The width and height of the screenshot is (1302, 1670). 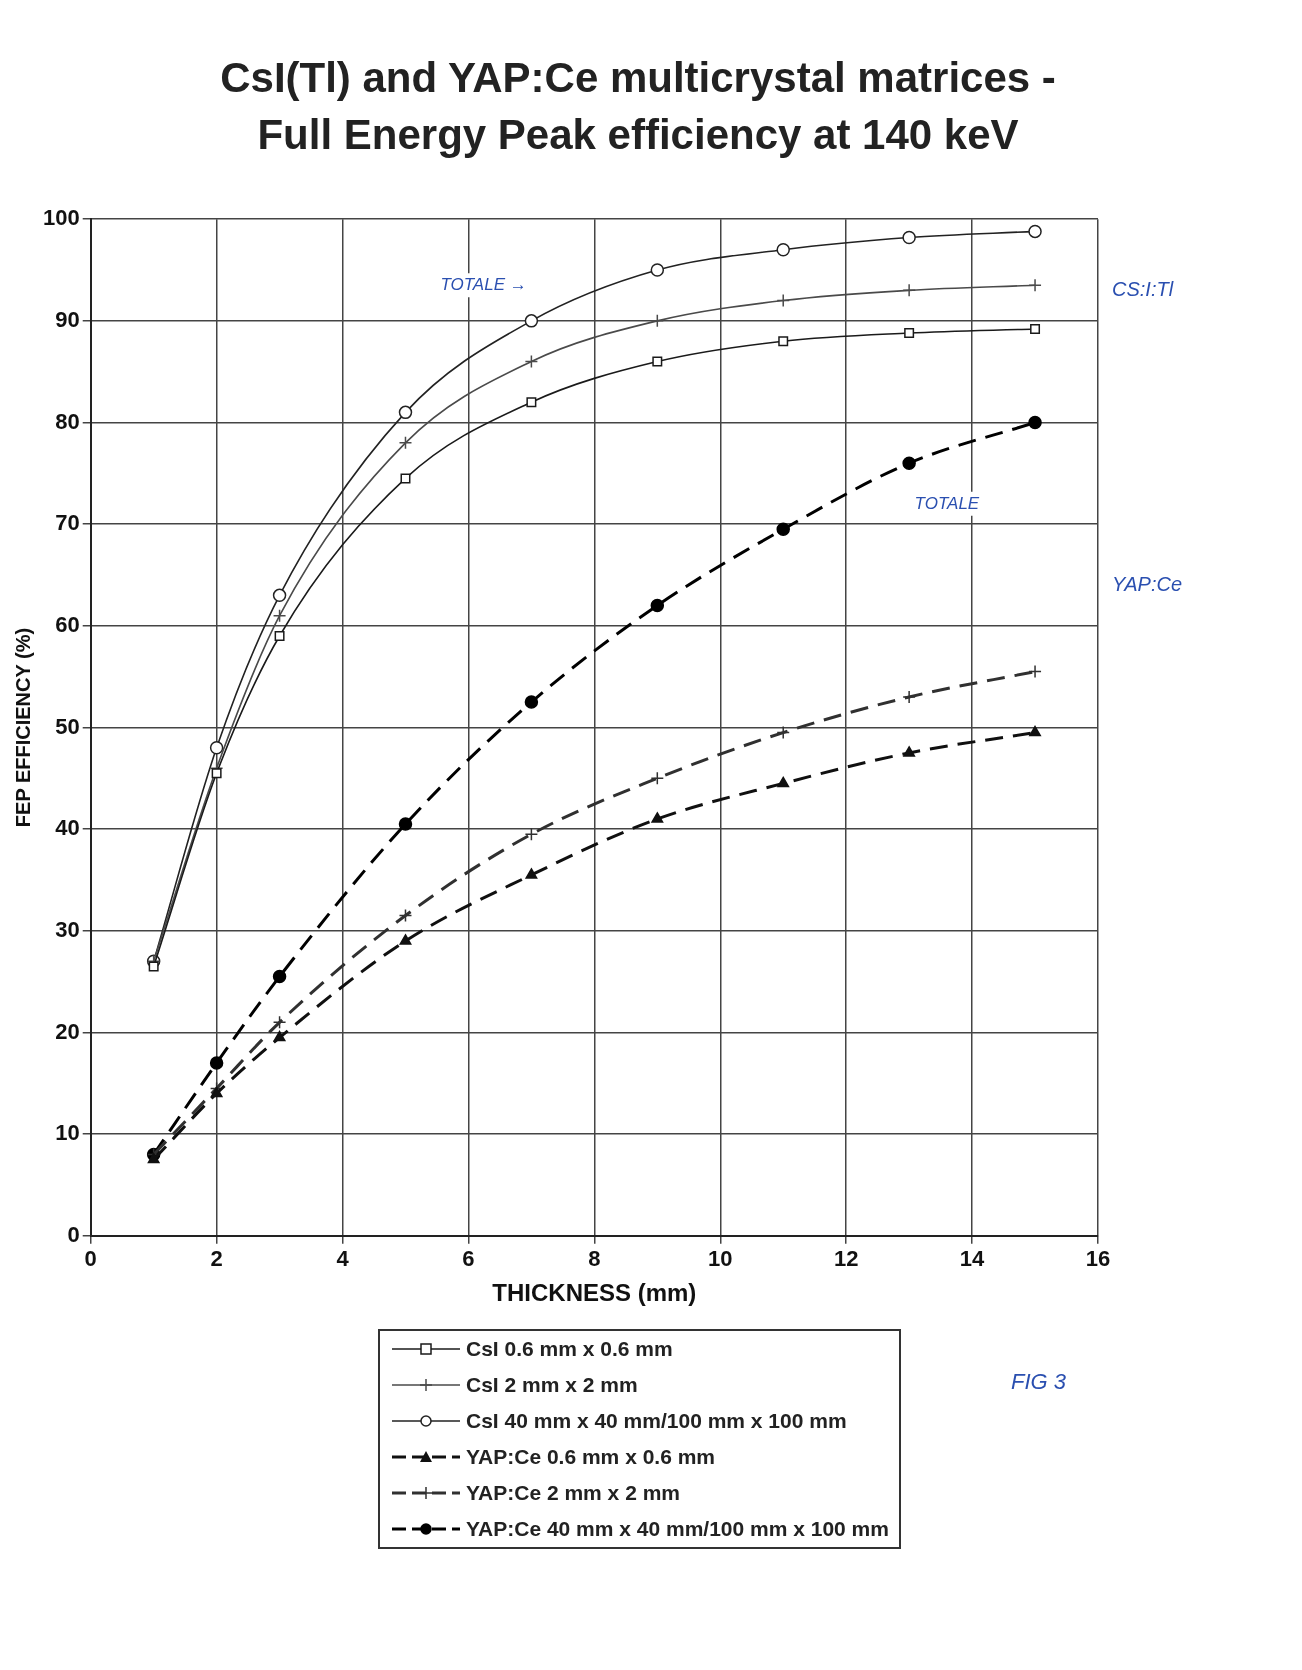 What do you see at coordinates (73, 1235) in the screenshot?
I see `y-tick-label: 0` at bounding box center [73, 1235].